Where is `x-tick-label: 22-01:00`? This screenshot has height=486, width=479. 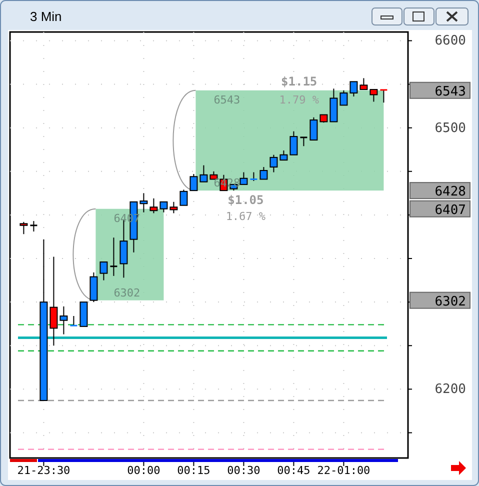 x-tick-label: 22-01:00 is located at coordinates (343, 470).